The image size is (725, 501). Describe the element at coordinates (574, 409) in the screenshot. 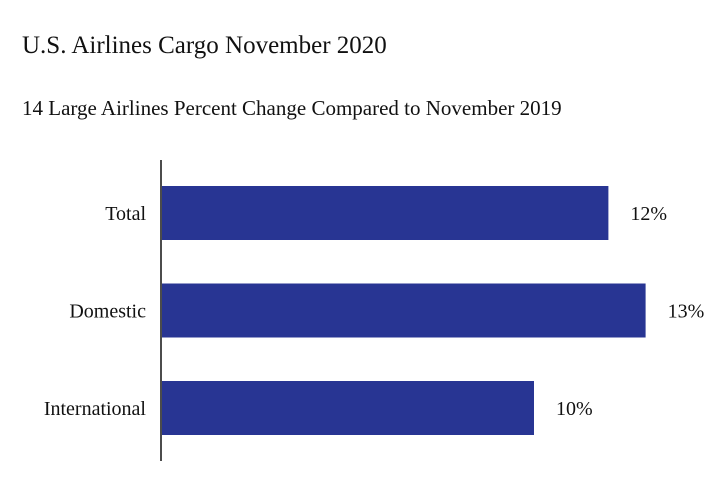

I see `value-label-international: 10%` at that location.